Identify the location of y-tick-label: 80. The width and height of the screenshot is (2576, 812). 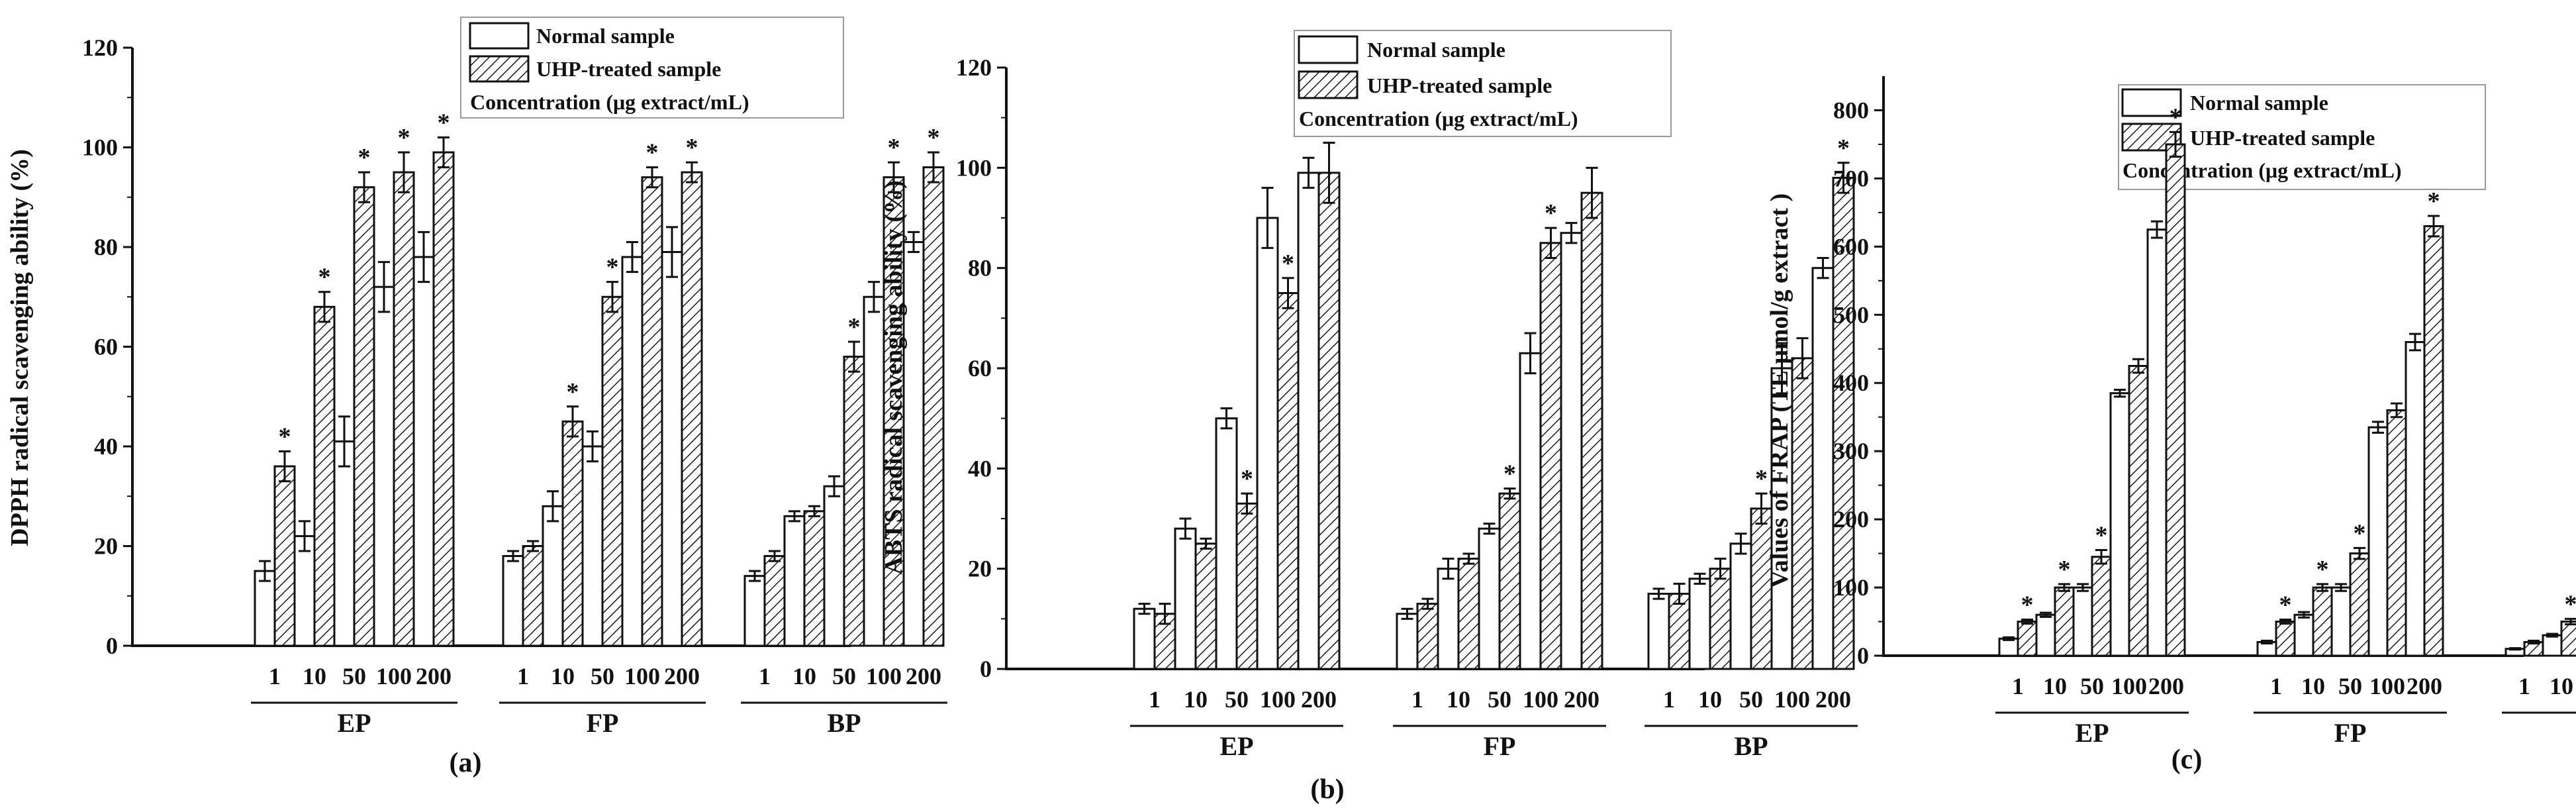
(106, 247).